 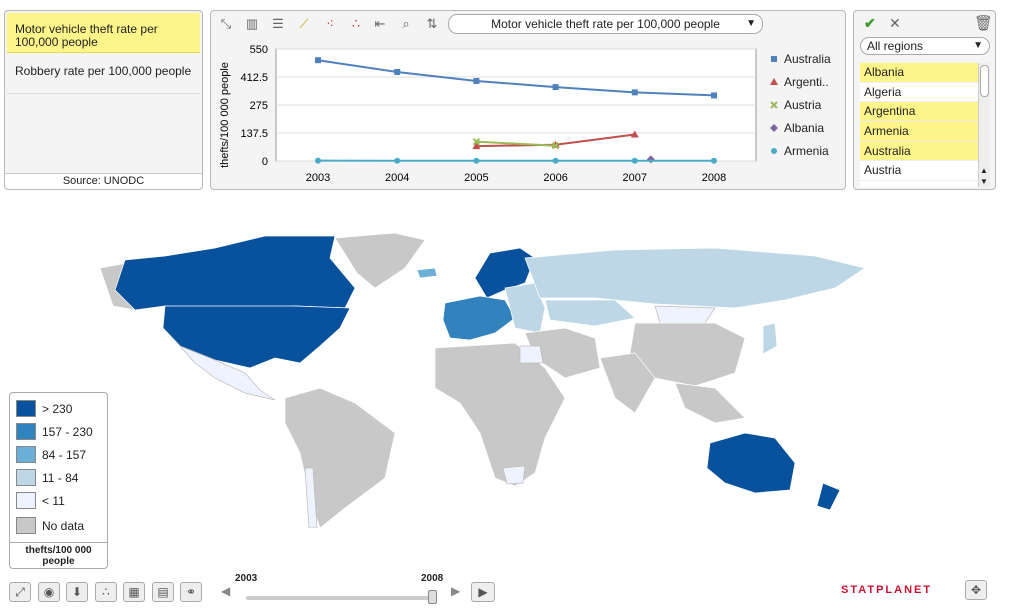 What do you see at coordinates (531, 354) in the screenshot?
I see `map-region-egypt` at bounding box center [531, 354].